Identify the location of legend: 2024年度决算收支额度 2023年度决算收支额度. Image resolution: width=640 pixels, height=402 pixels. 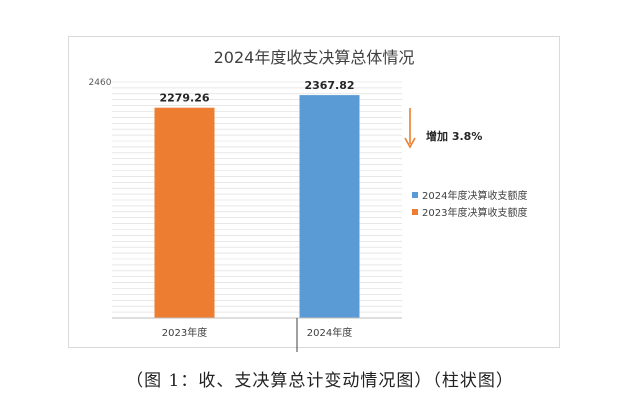
(469, 203).